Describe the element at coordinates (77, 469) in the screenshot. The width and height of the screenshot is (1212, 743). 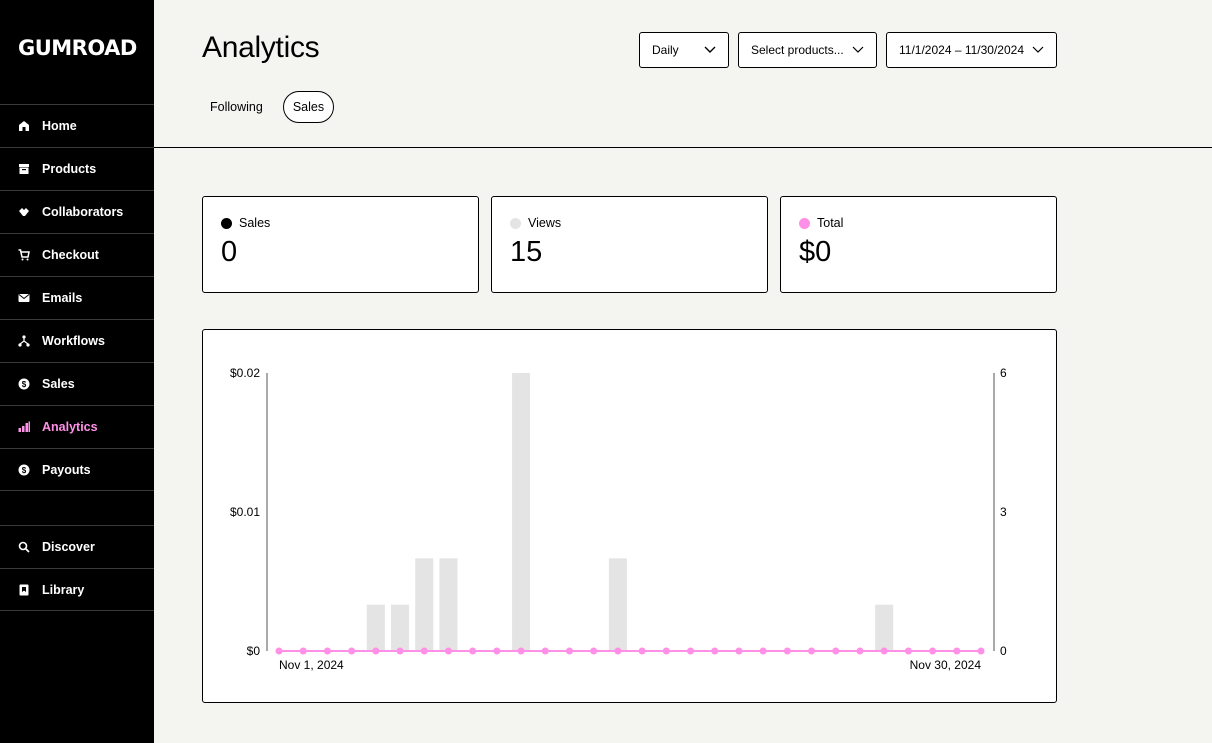
I see `sidebar-item-payouts: $ Payouts` at that location.